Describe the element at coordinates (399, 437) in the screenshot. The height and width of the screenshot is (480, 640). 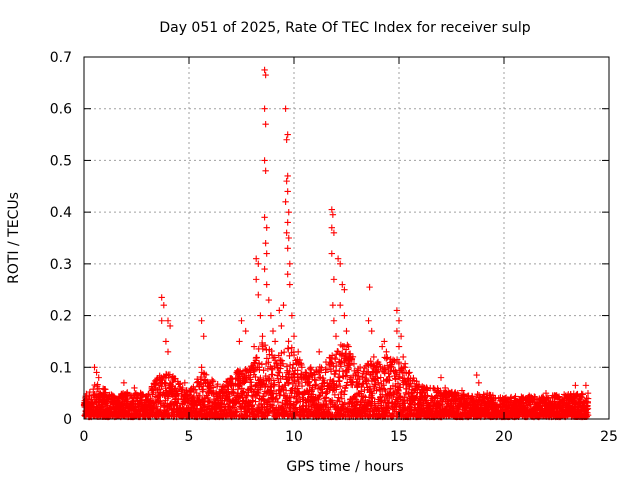
I see `x-tick-label: 15` at that location.